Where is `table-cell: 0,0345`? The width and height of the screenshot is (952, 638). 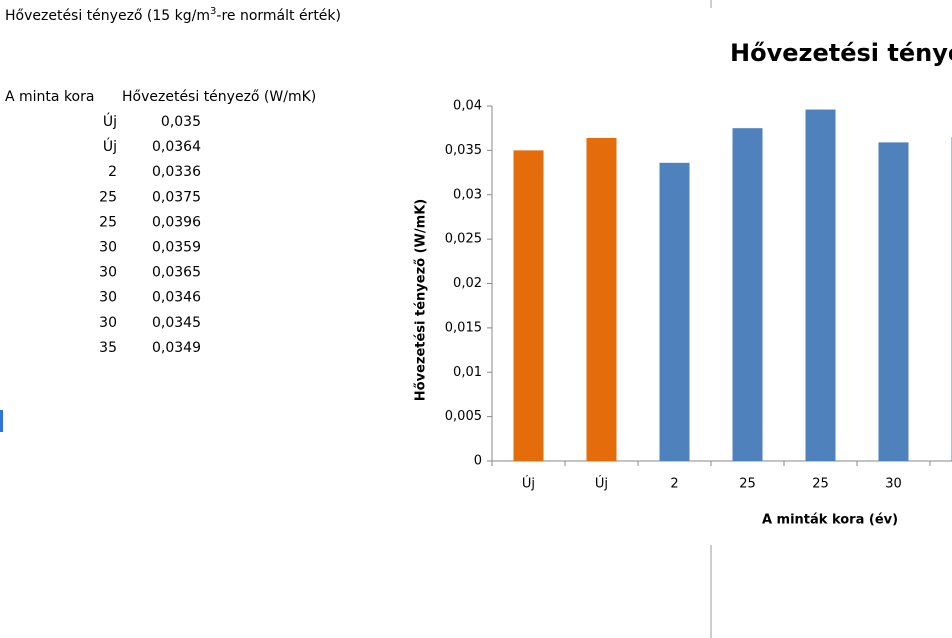
table-cell: 0,0345 is located at coordinates (176, 323).